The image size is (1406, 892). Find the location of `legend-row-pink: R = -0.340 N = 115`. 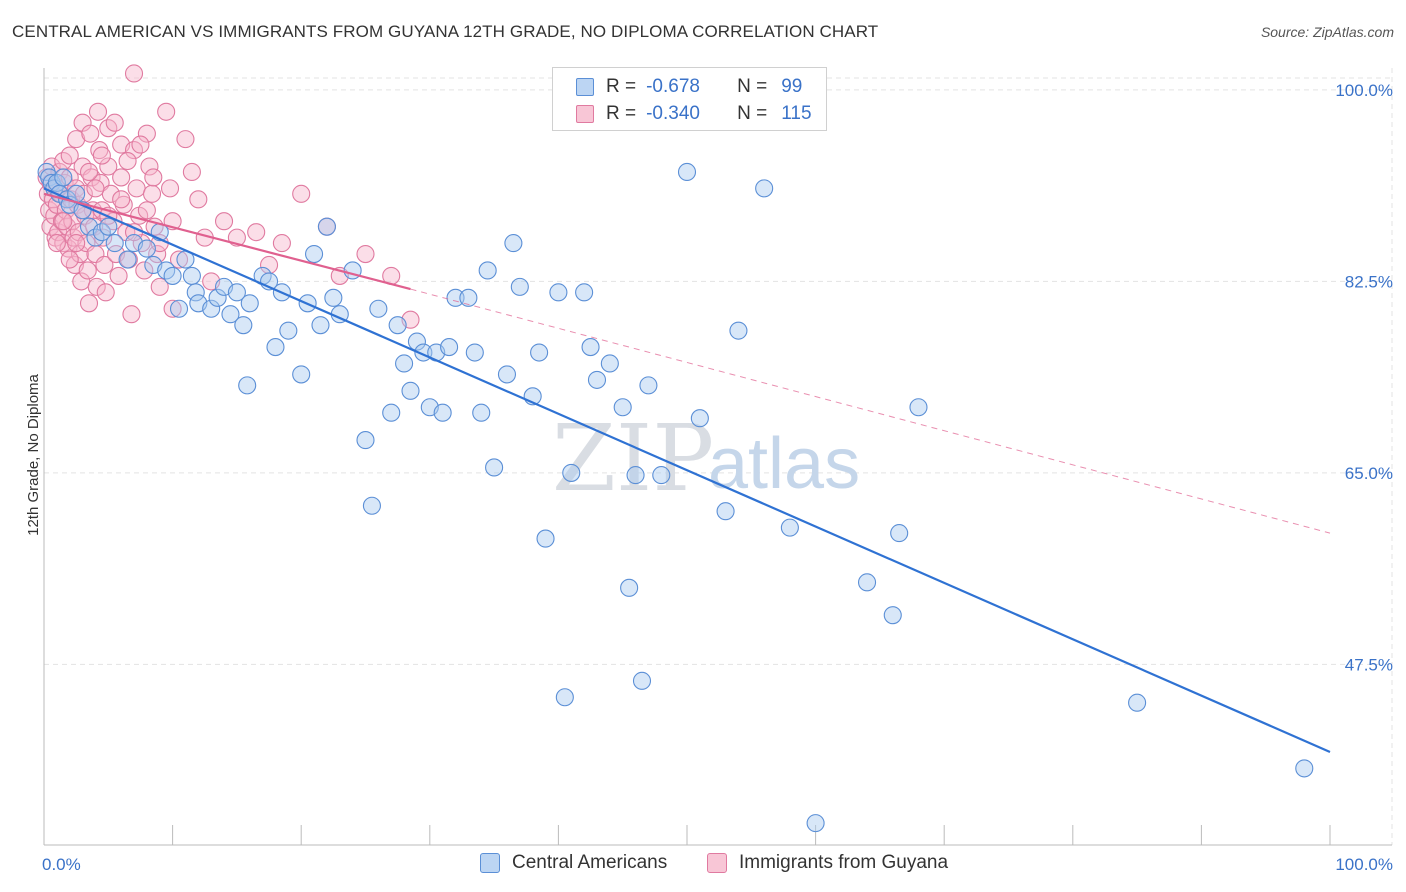

legend-row-pink: R = -0.340 N = 115 is located at coordinates (682, 114).